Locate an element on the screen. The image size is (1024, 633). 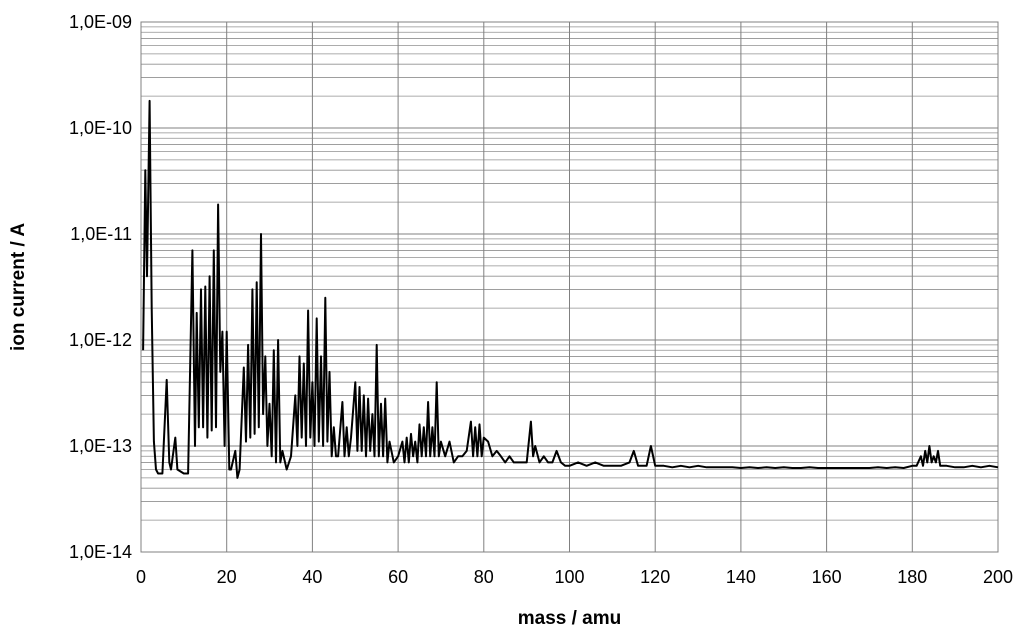
x-tick-label: 100 is located at coordinates (569, 577).